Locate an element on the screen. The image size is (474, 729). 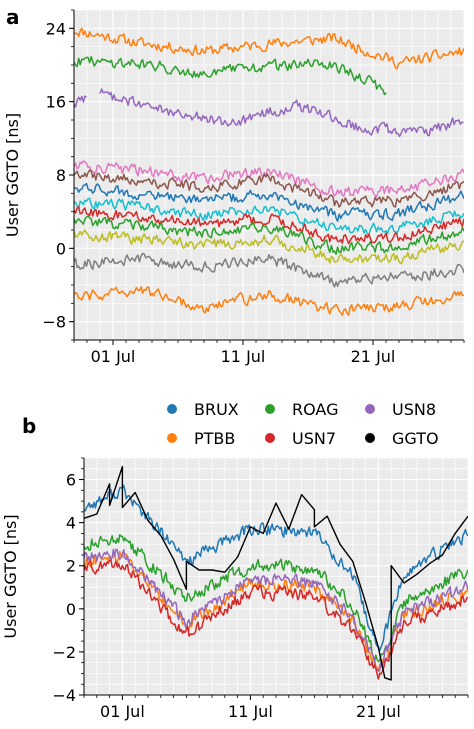
y-tick-label: −2 is located at coordinates (64, 652).